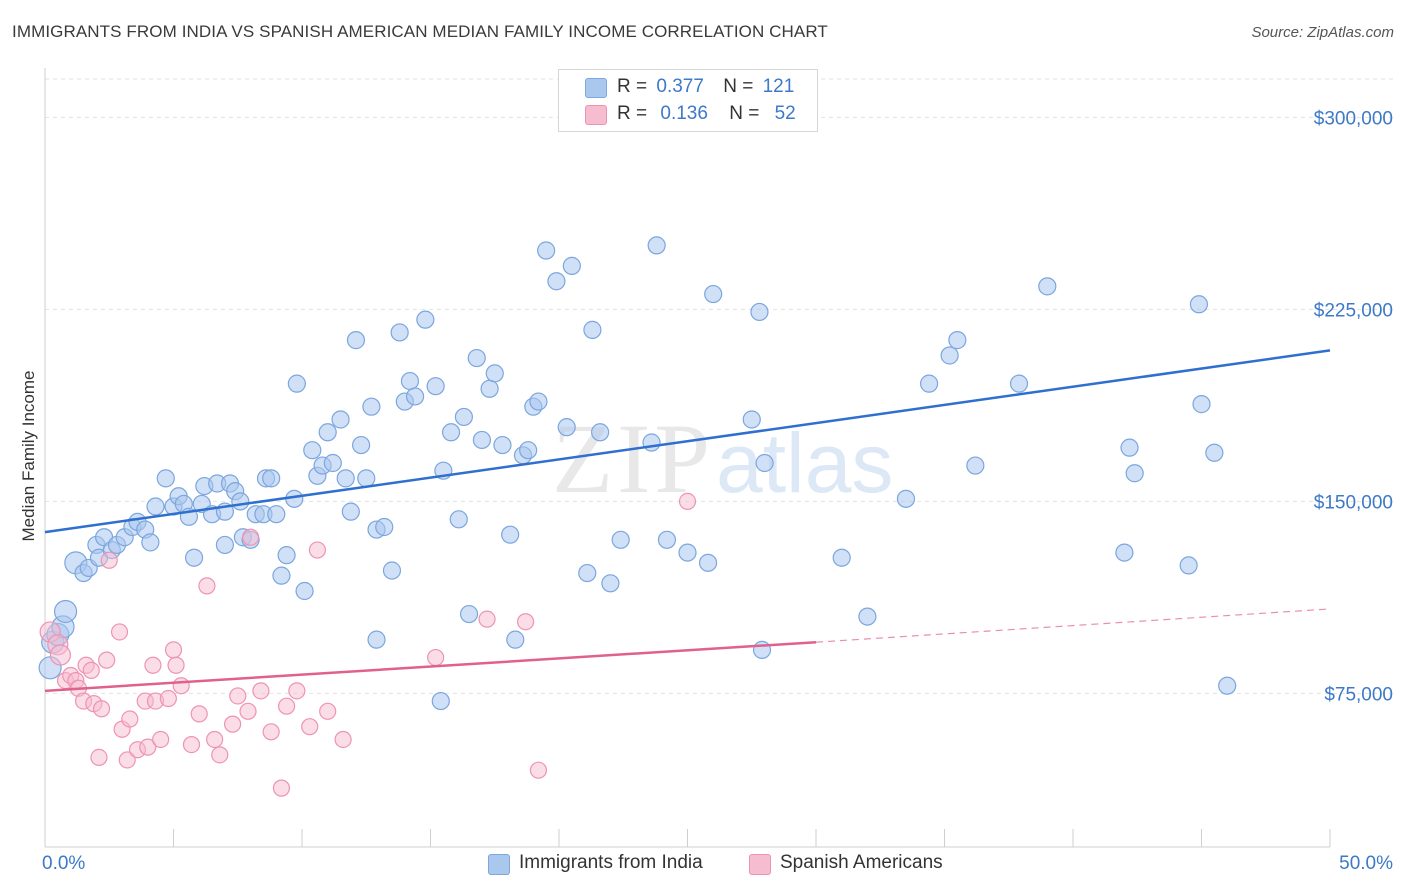 The height and width of the screenshot is (892, 1406). What do you see at coordinates (688, 100) in the screenshot?
I see `stats-legend: R = 0.377 N = 121 R = 0.136 N = 52` at bounding box center [688, 100].